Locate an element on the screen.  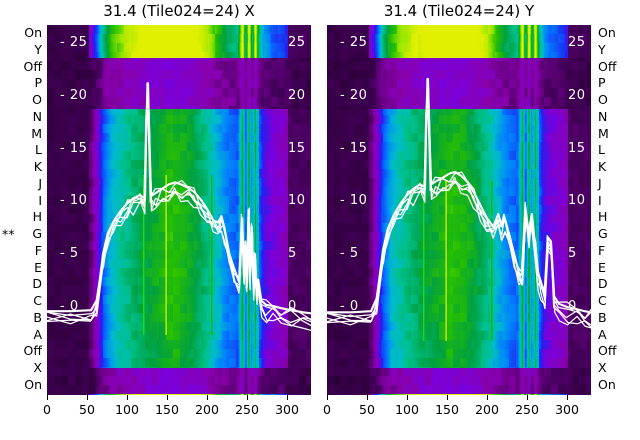
inner-y-labels-right-right-side: 25 20 15 10 5 0 is located at coordinates (588, 220).